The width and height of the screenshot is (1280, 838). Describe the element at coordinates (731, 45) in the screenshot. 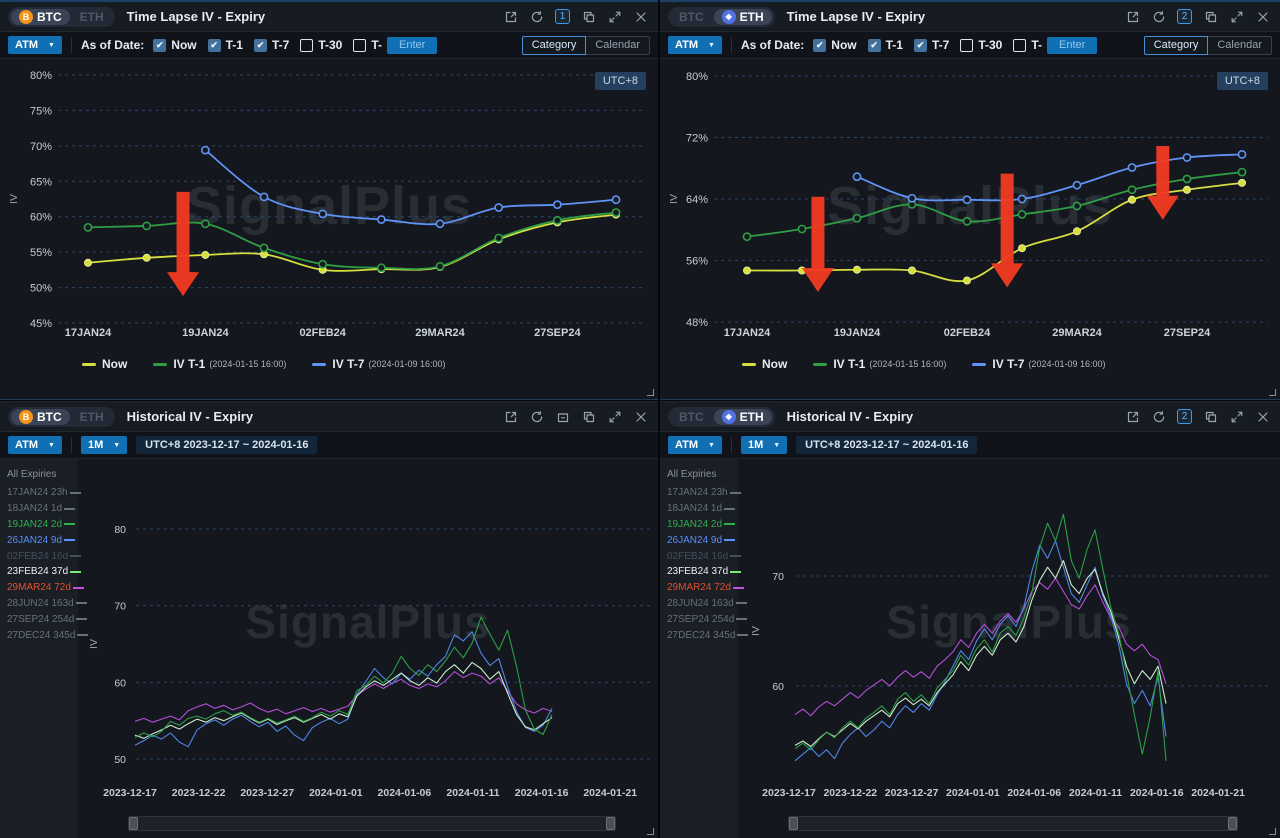

I see `divider` at that location.